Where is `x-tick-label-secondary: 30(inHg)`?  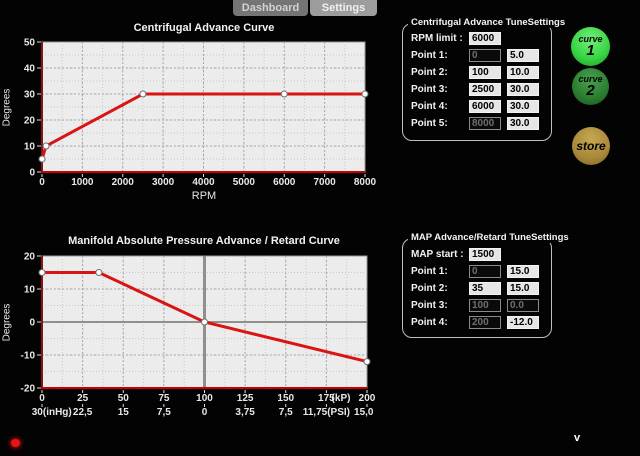
x-tick-label-secondary: 30(inHg) is located at coordinates (52, 412).